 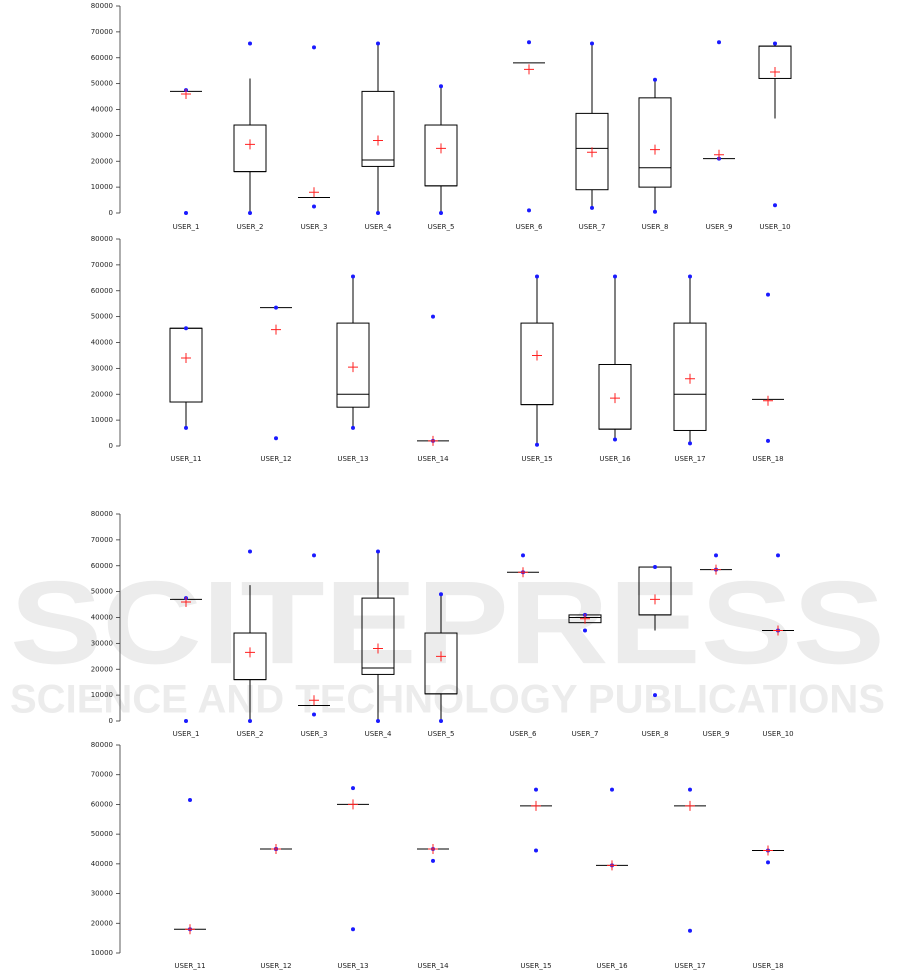 I want to click on x-tick-label: USER_13, so click(x=352, y=966).